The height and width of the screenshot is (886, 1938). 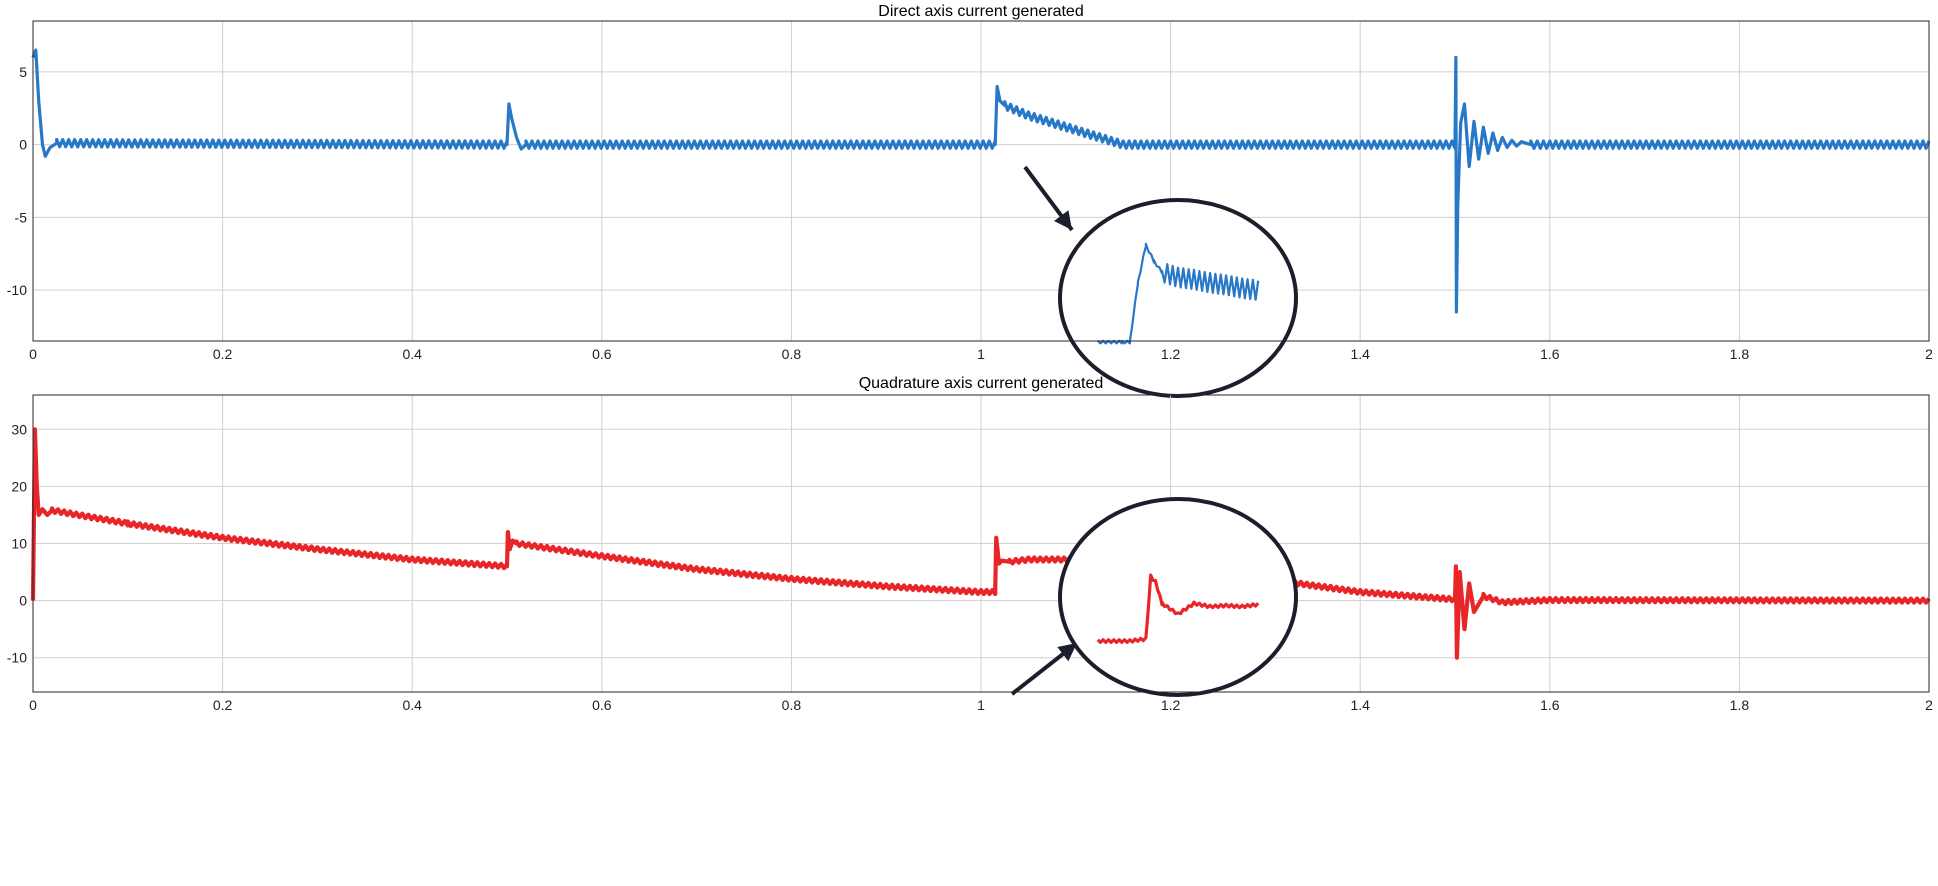 I want to click on y-tick-label: 5, so click(x=23, y=72).